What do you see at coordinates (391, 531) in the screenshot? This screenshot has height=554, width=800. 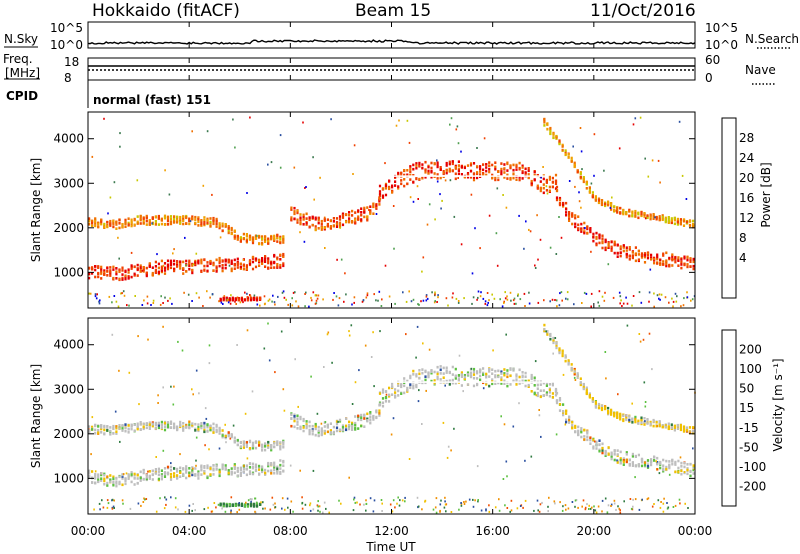 I see `x-tick-label: 12:00` at bounding box center [391, 531].